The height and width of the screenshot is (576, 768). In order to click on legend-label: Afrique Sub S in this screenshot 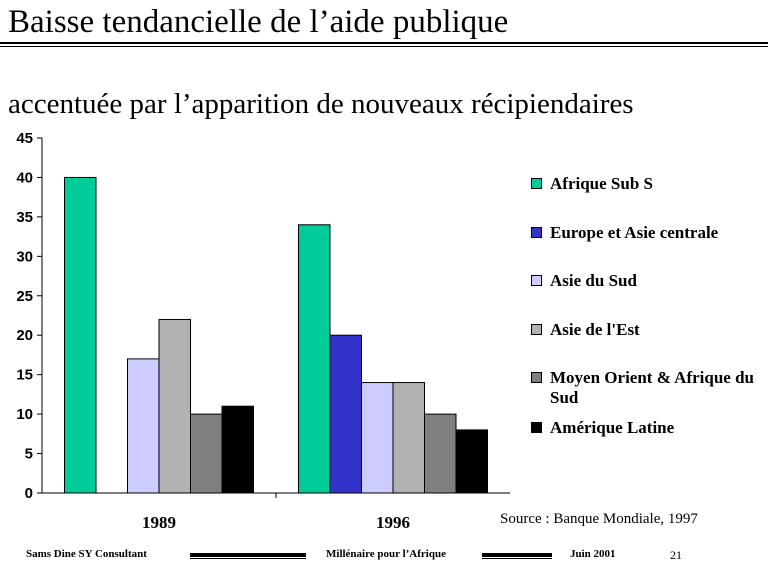, I will do `click(601, 183)`.